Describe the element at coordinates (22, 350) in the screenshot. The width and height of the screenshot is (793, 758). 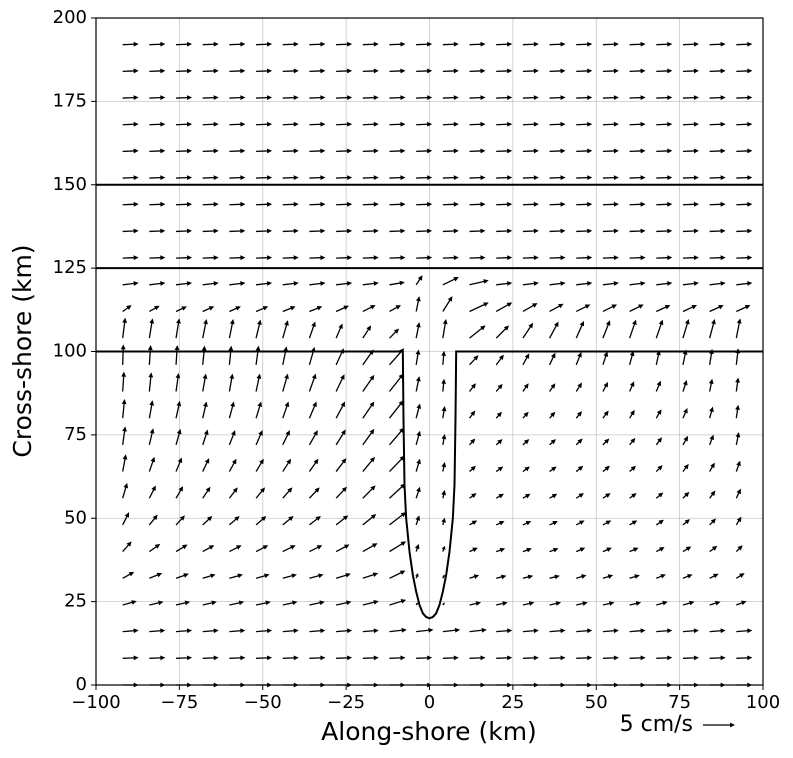
I see `y-axis-label: Cross-shore (km)` at that location.